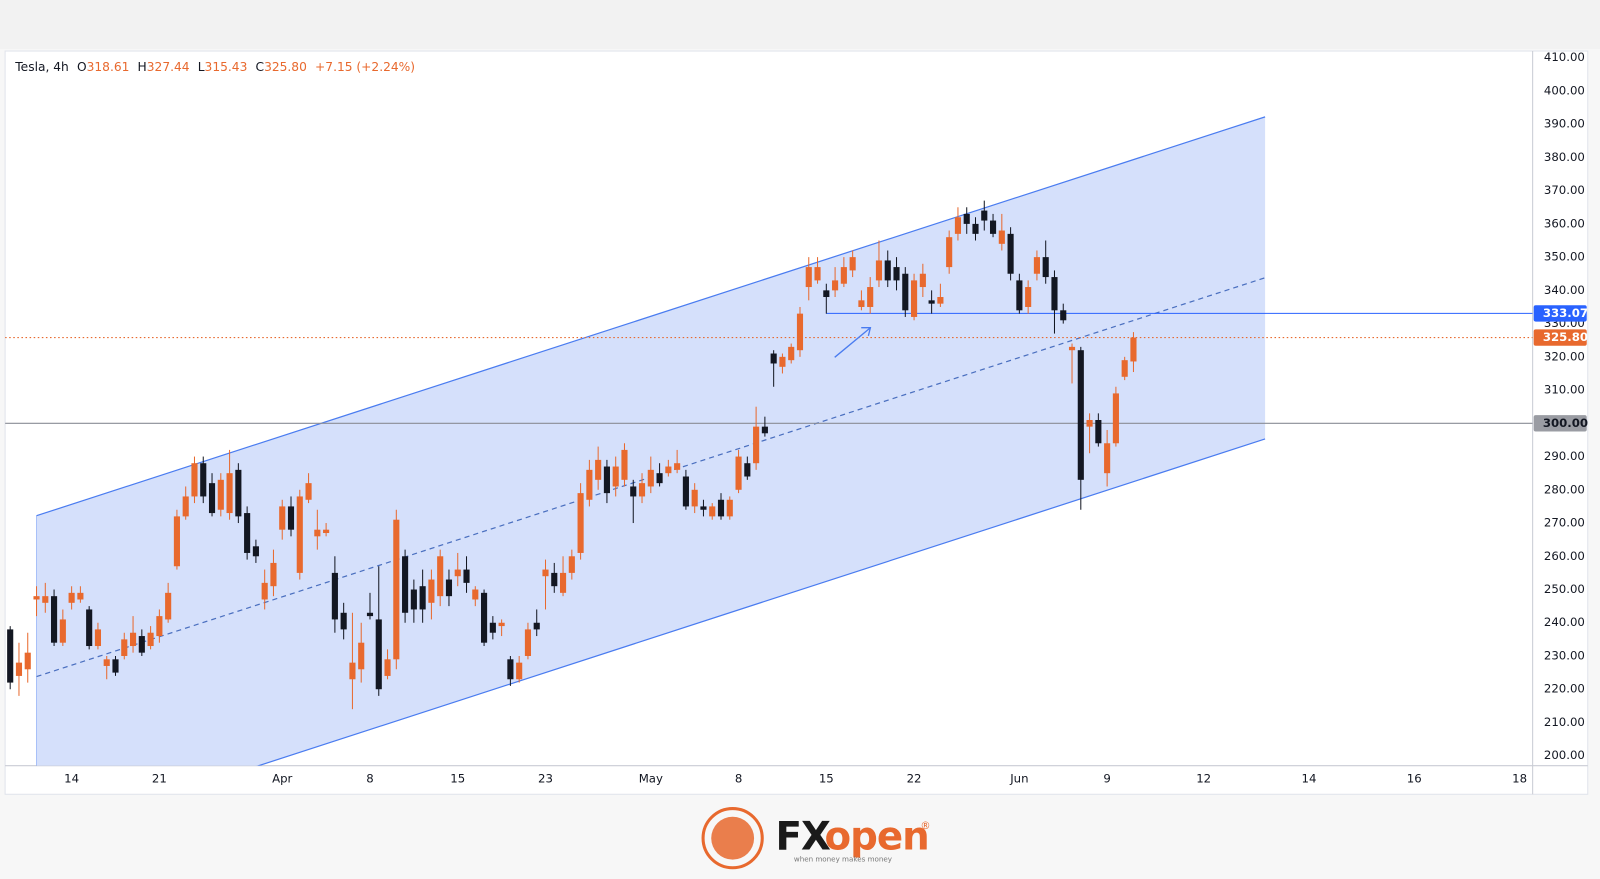 The height and width of the screenshot is (879, 1600). I want to click on ohlc-value: 325.80, so click(285, 67).